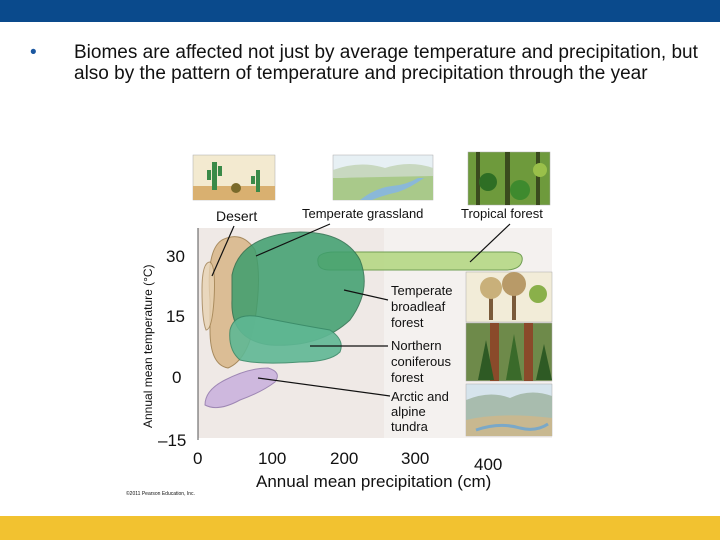  I want to click on label-tundra-1: Arctic and, so click(420, 396).